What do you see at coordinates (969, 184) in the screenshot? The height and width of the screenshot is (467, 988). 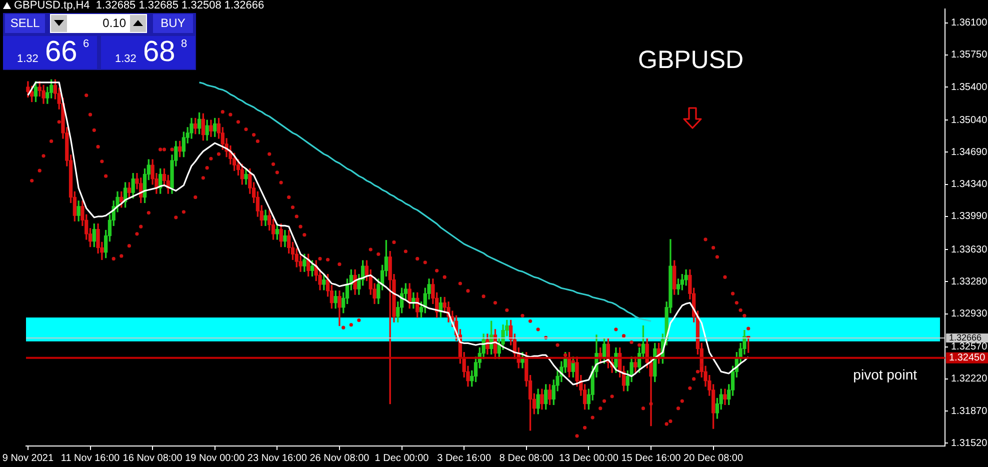 I see `y-tick-label: 1.34340` at bounding box center [969, 184].